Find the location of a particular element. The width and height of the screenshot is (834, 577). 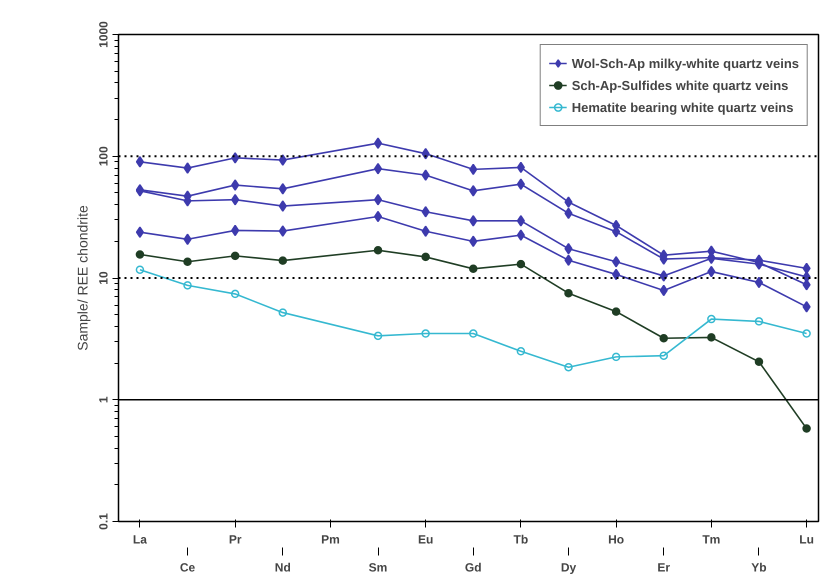

x-tick-label: Pm is located at coordinates (330, 539).